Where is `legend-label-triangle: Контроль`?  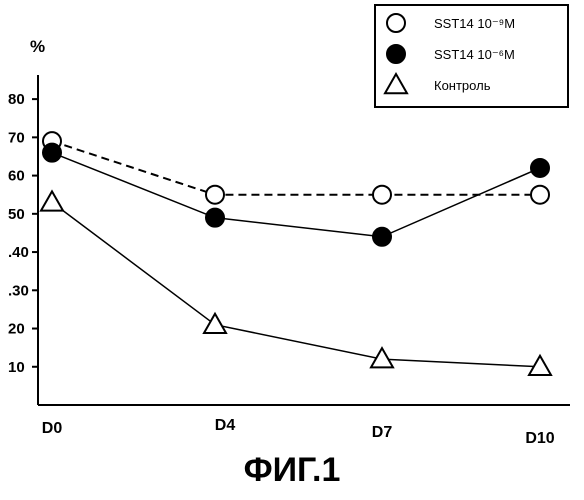
legend-label-triangle: Контроль is located at coordinates (462, 85).